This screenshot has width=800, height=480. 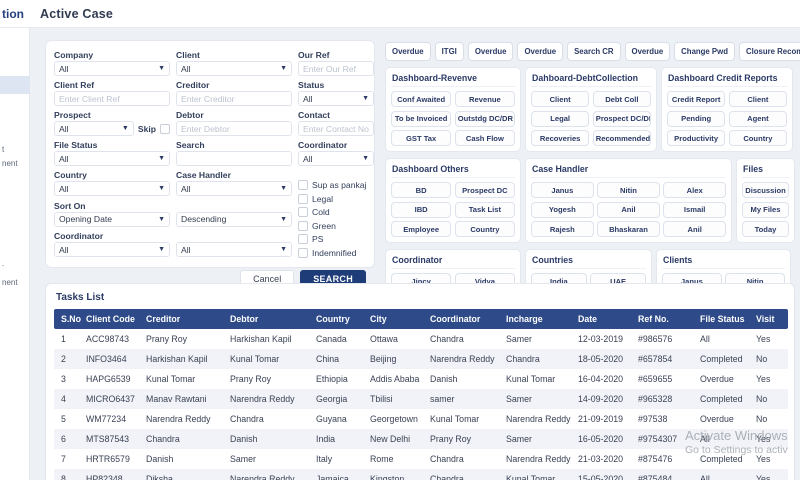 I want to click on table-cell: Georgetown, so click(x=394, y=419).